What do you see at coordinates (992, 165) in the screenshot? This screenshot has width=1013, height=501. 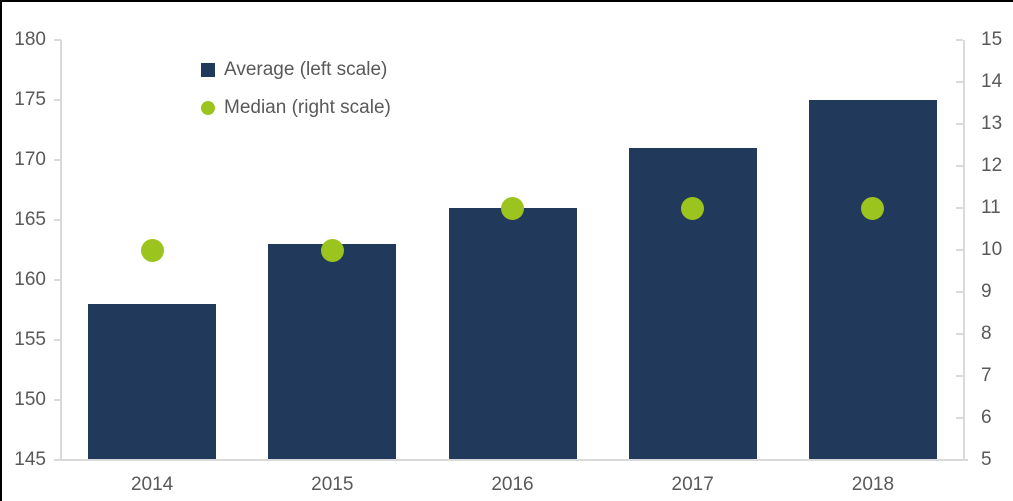 I see `y-axis-label-right-12: 12` at bounding box center [992, 165].